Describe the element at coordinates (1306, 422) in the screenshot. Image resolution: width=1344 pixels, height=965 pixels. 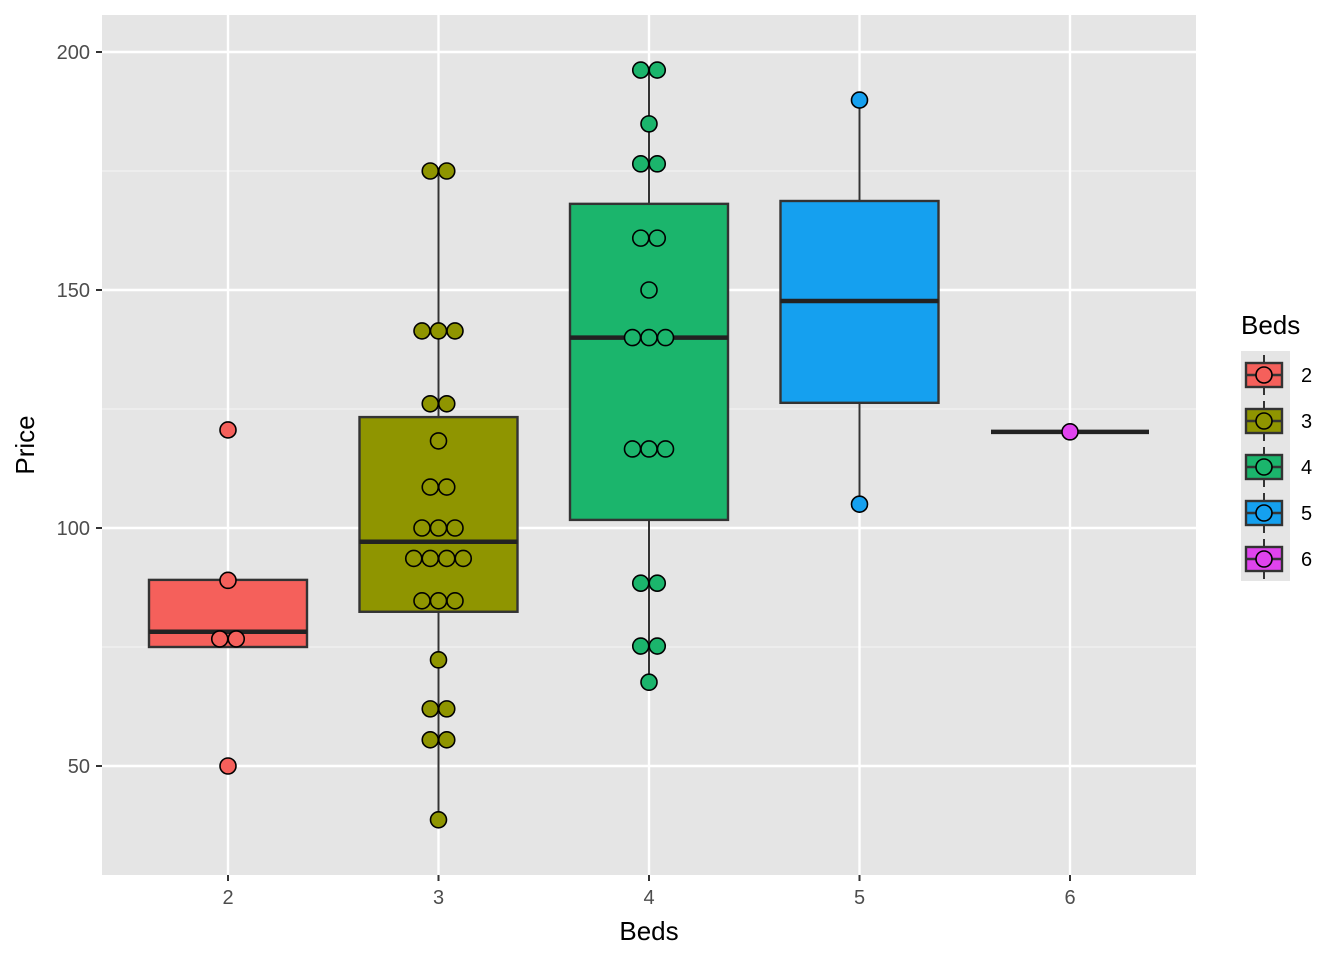
I see `legend-label: 3` at that location.